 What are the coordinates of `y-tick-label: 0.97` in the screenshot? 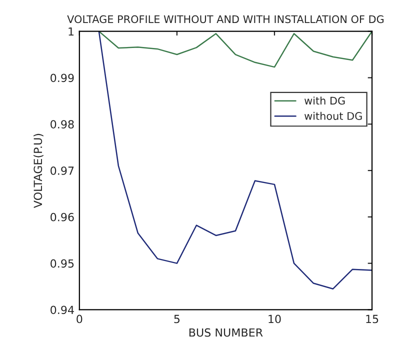 It's located at (62, 170).